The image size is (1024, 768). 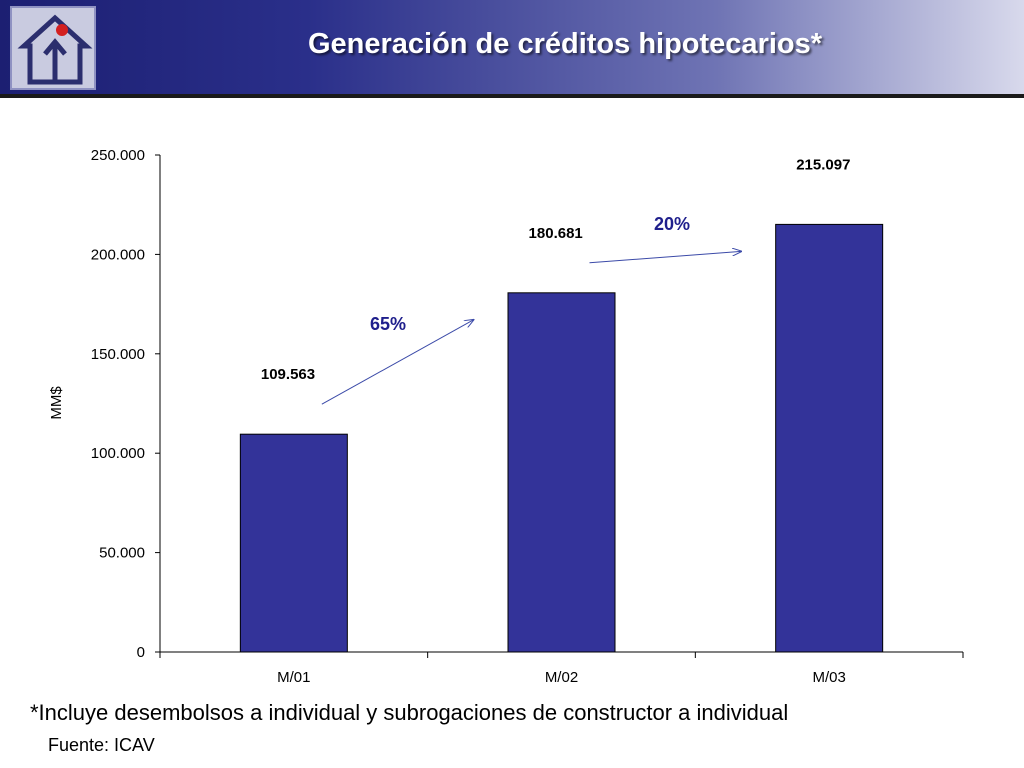 What do you see at coordinates (141, 652) in the screenshot?
I see `y-tick-label: 0` at bounding box center [141, 652].